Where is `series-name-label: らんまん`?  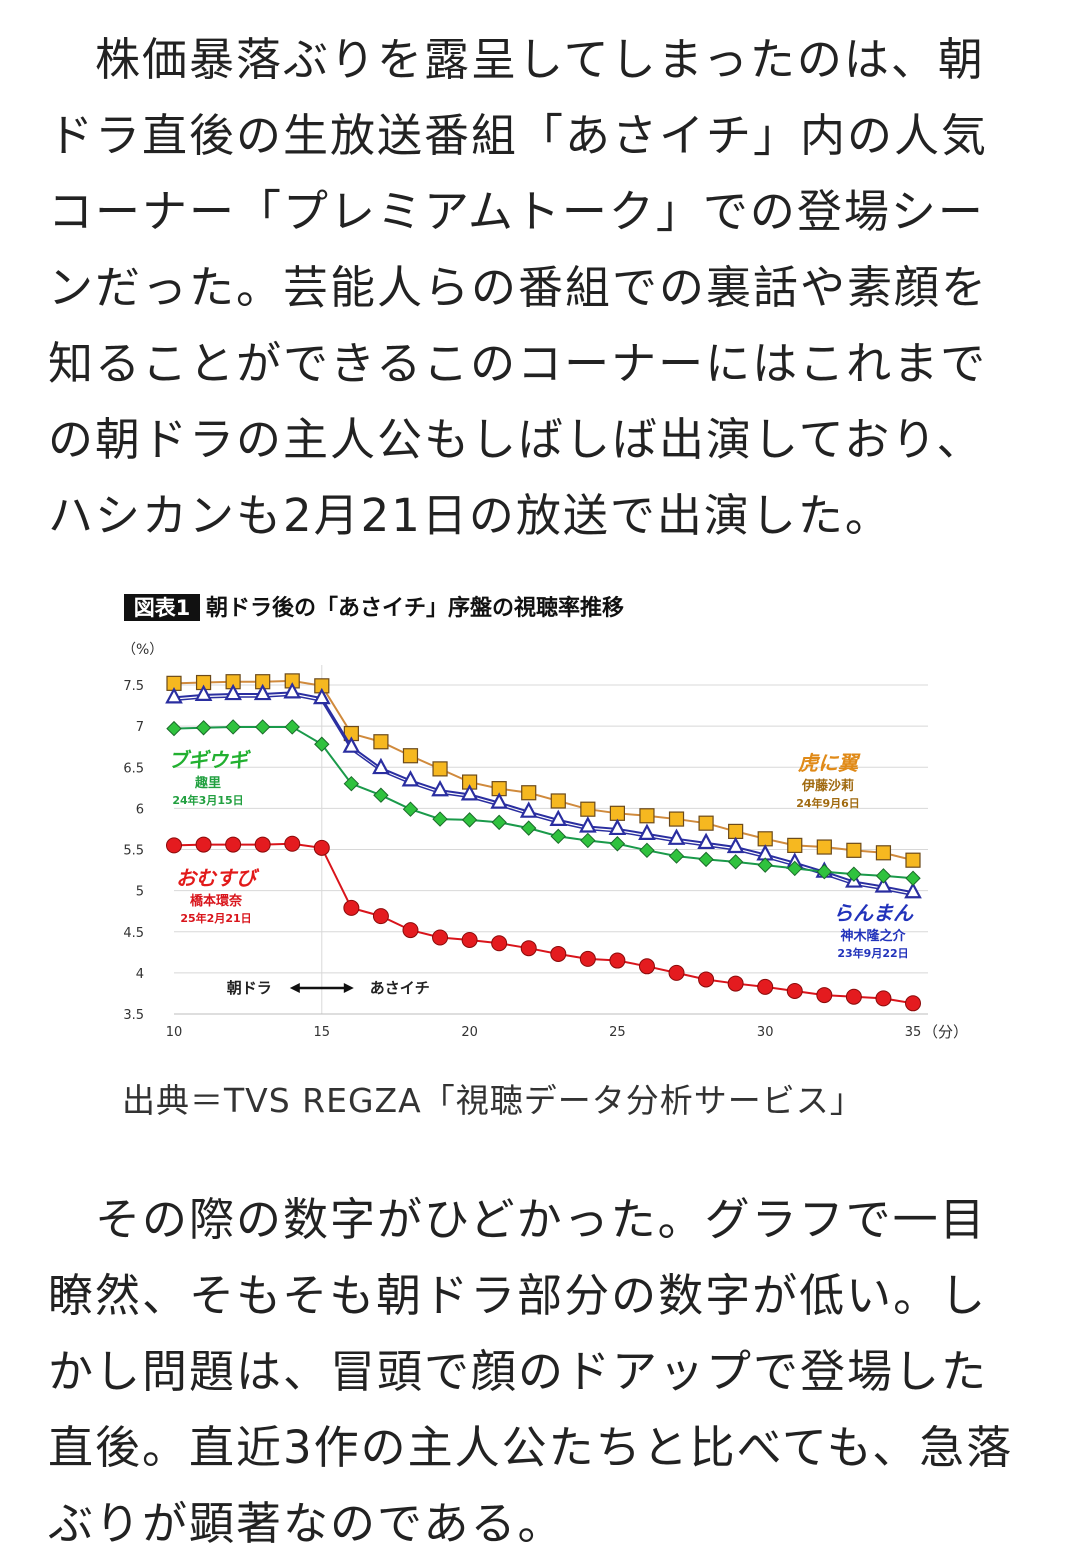 series-name-label: らんまん is located at coordinates (873, 913).